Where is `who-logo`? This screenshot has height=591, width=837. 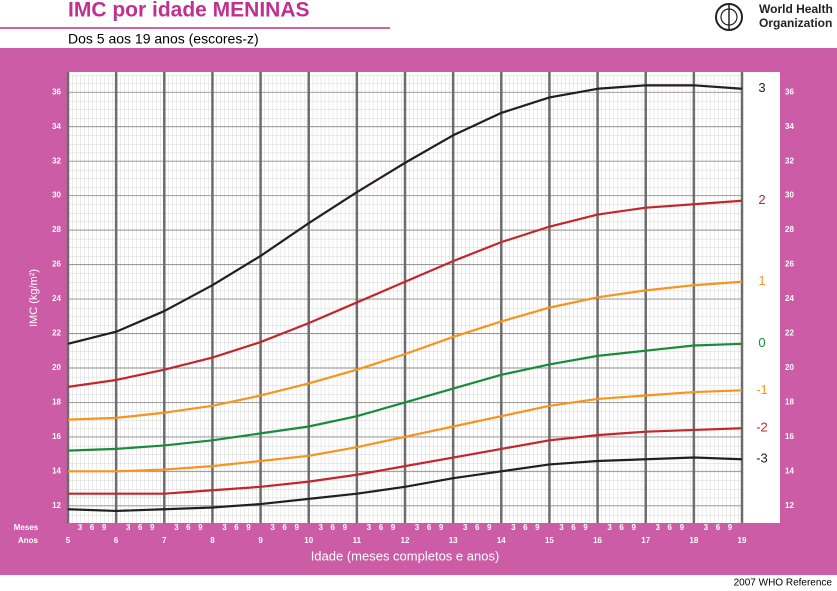
who-logo is located at coordinates (729, 17).